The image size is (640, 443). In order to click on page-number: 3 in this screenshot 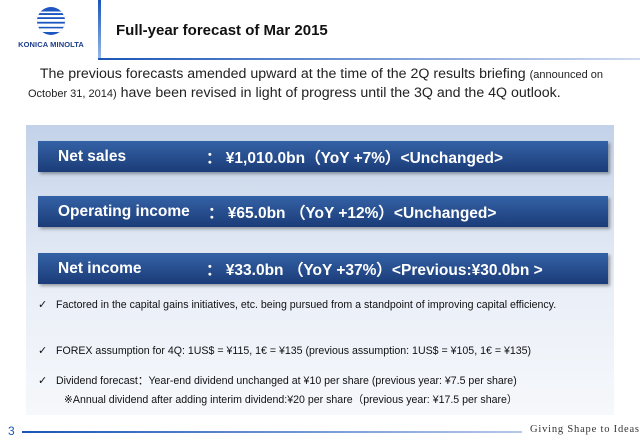, I will do `click(11, 431)`.